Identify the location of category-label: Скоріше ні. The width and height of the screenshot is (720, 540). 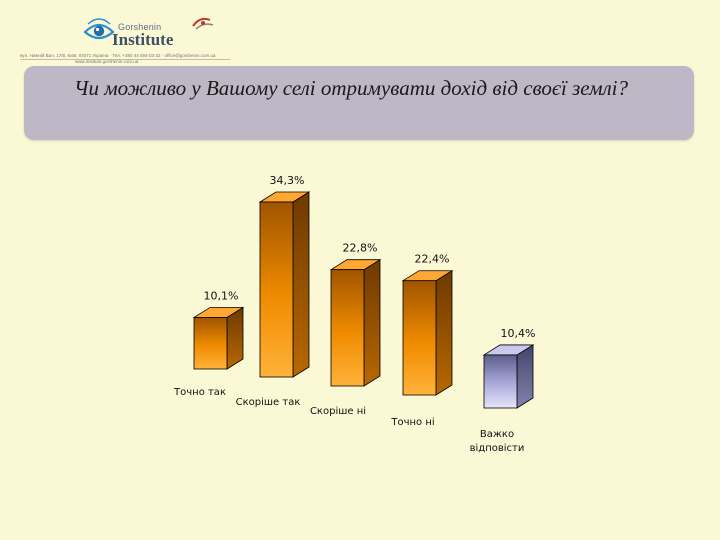
(338, 411).